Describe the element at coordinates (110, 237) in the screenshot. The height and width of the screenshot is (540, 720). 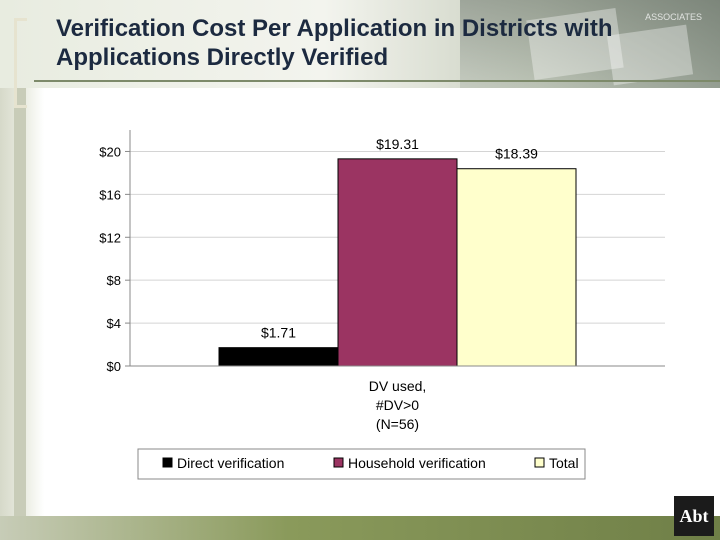
I see `y-tick-label: $12` at that location.